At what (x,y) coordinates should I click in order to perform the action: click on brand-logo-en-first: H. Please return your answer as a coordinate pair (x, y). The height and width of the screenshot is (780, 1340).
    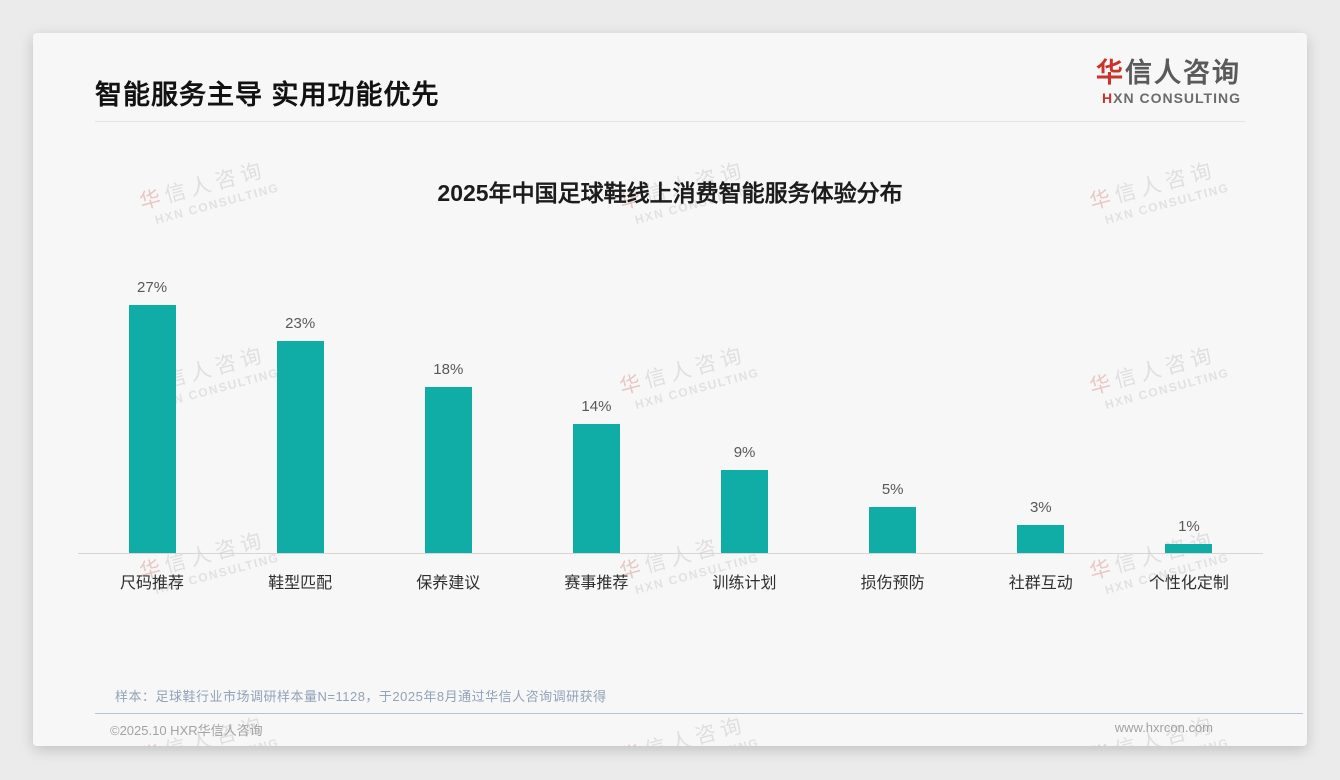
    Looking at the image, I should click on (1108, 97).